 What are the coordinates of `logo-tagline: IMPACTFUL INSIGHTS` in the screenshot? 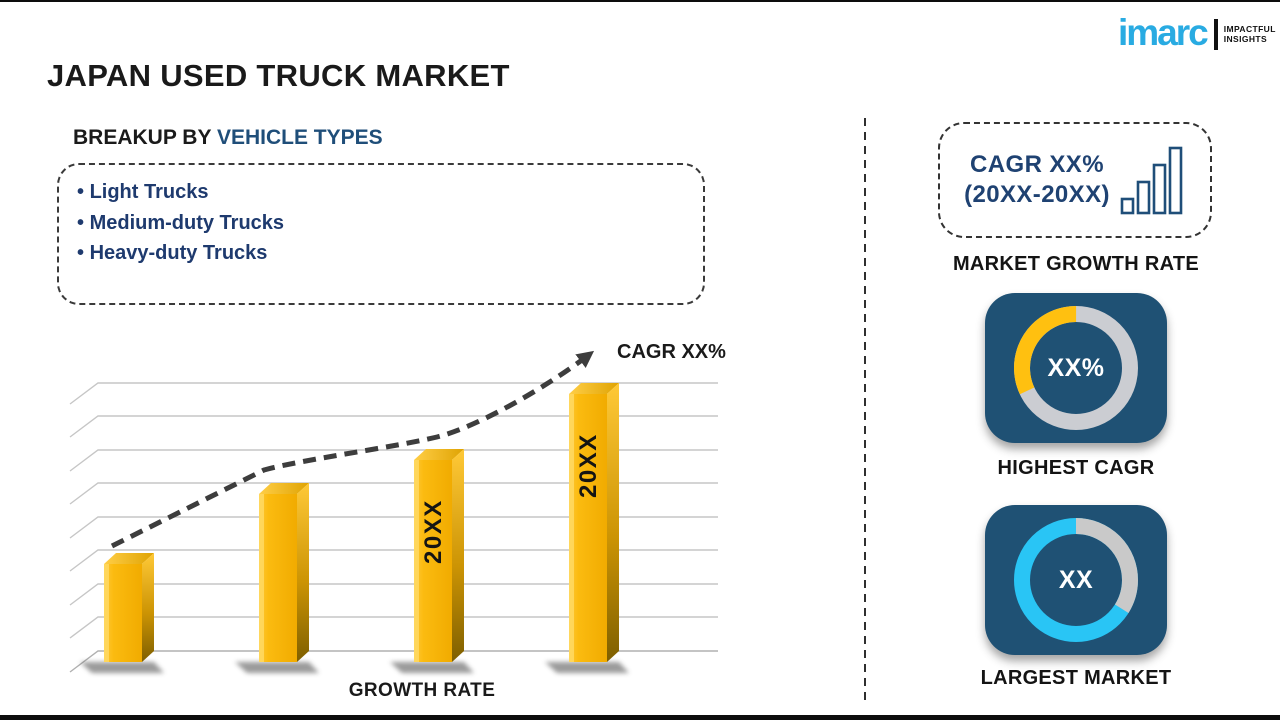 It's located at (1250, 34).